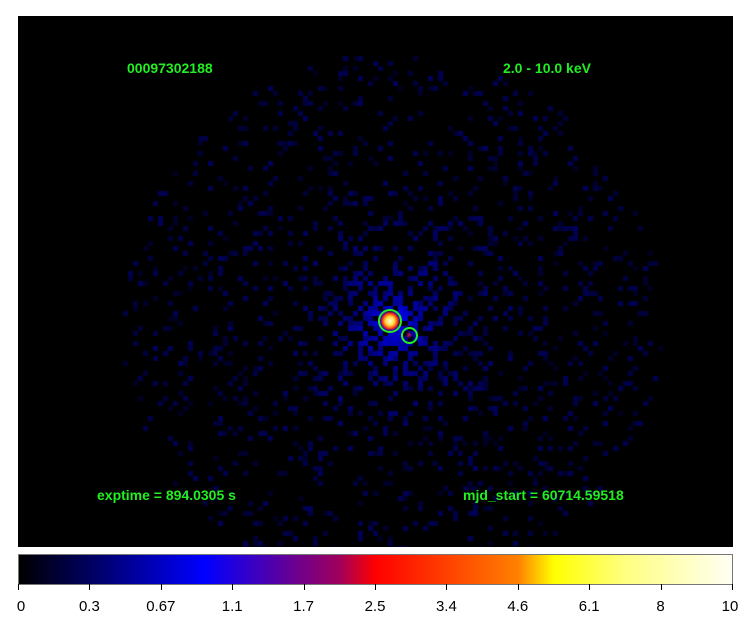  Describe the element at coordinates (730, 606) in the screenshot. I see `colorbar-tick-label: 10` at that location.